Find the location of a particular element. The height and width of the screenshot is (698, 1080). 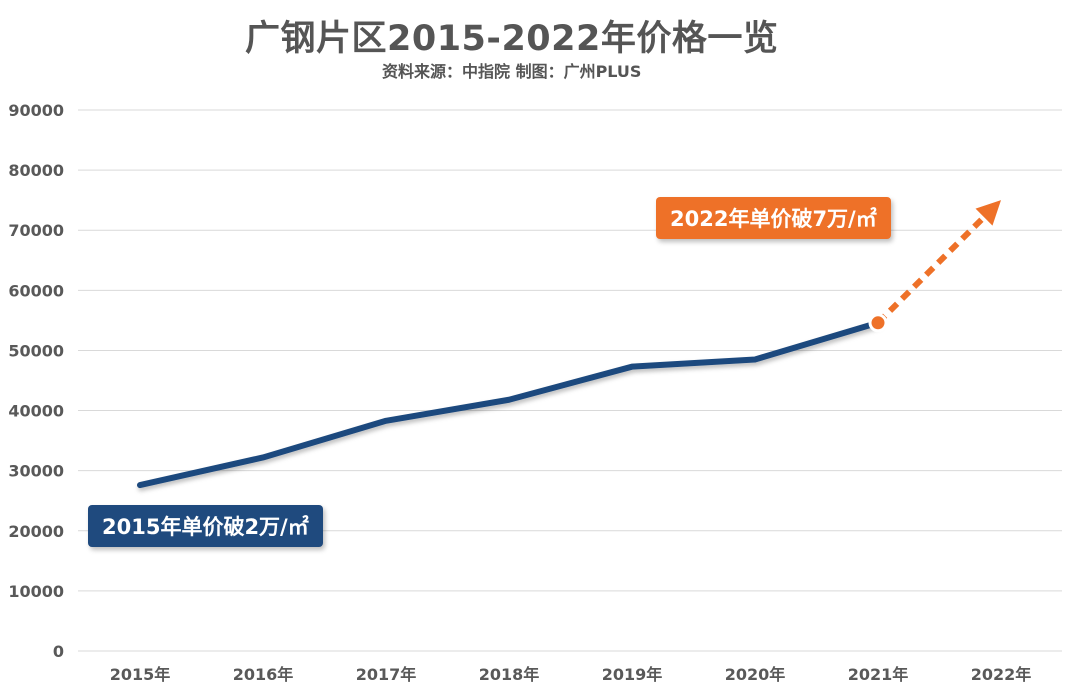

projection-dashed-line is located at coordinates (931, 269).